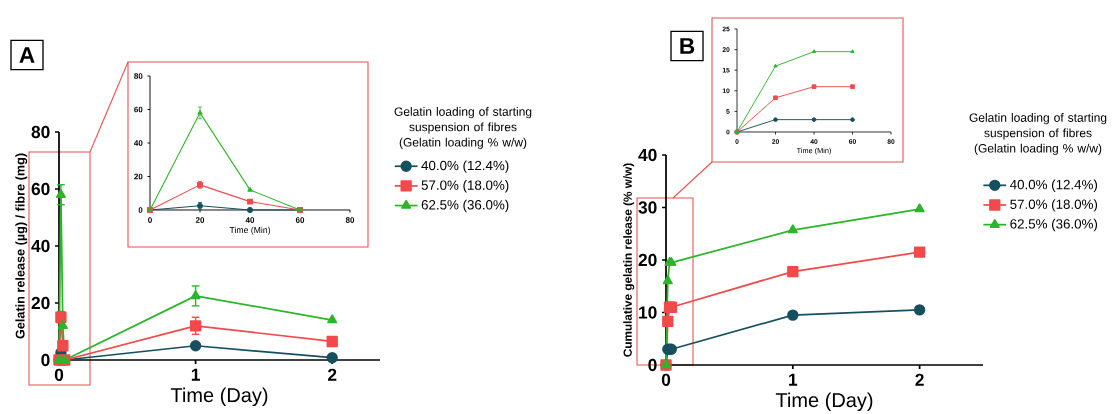  I want to click on y-tick-label: 10, so click(648, 312).